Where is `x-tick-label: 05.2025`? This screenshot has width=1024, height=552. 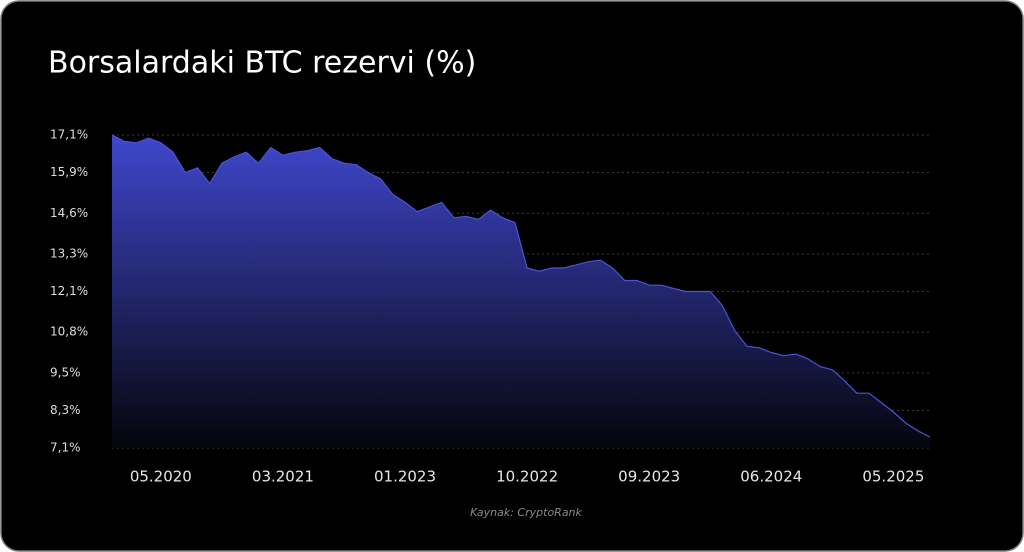 x-tick-label: 05.2025 is located at coordinates (893, 477).